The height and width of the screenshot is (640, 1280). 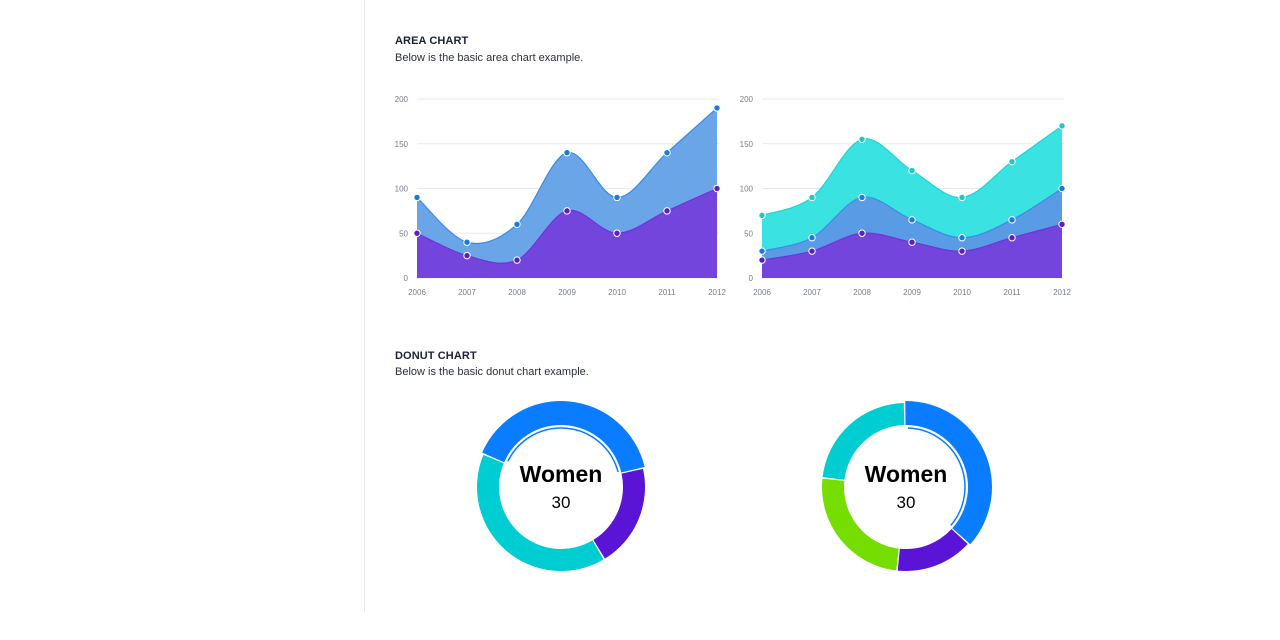 I want to click on area-chart-description: Below is the basic area chart example., so click(x=489, y=58).